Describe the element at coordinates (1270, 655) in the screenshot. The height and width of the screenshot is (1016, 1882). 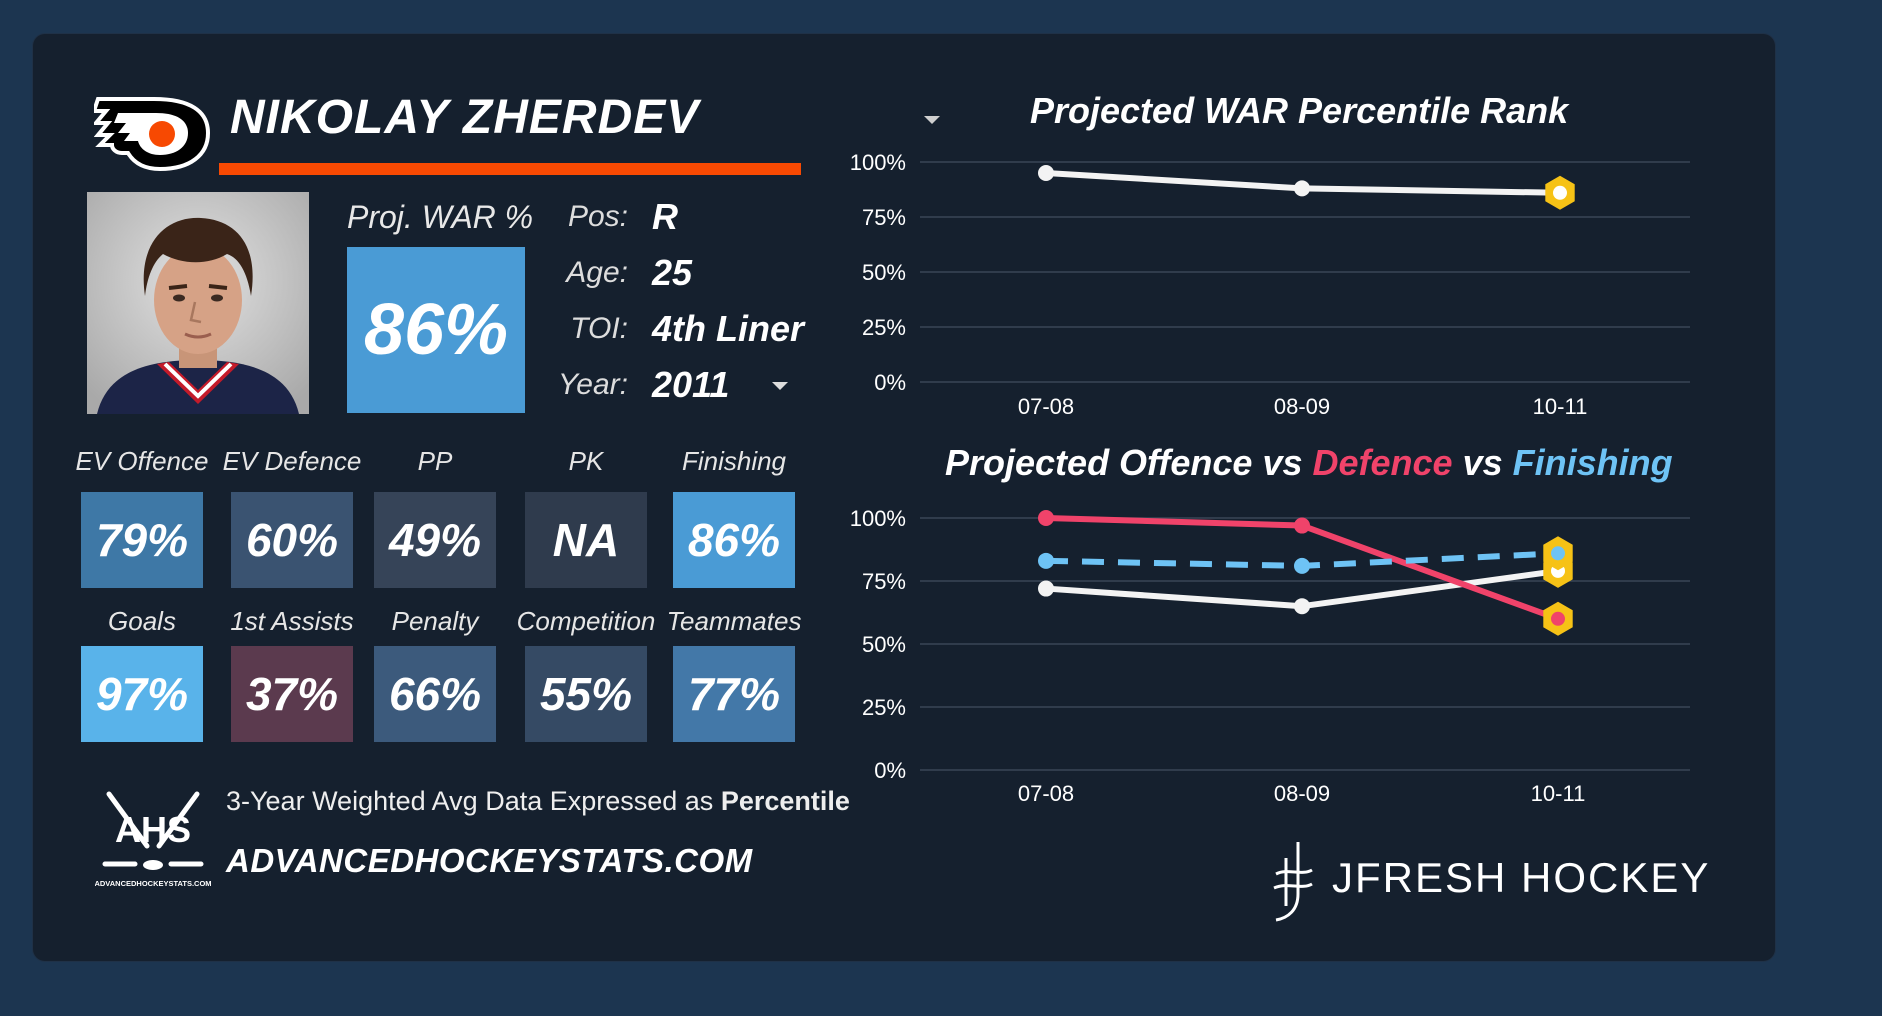
I see `offence-defence-finishing-chart: 0% 25% 50% 75% 100% 07-08 08-09 10-11` at that location.